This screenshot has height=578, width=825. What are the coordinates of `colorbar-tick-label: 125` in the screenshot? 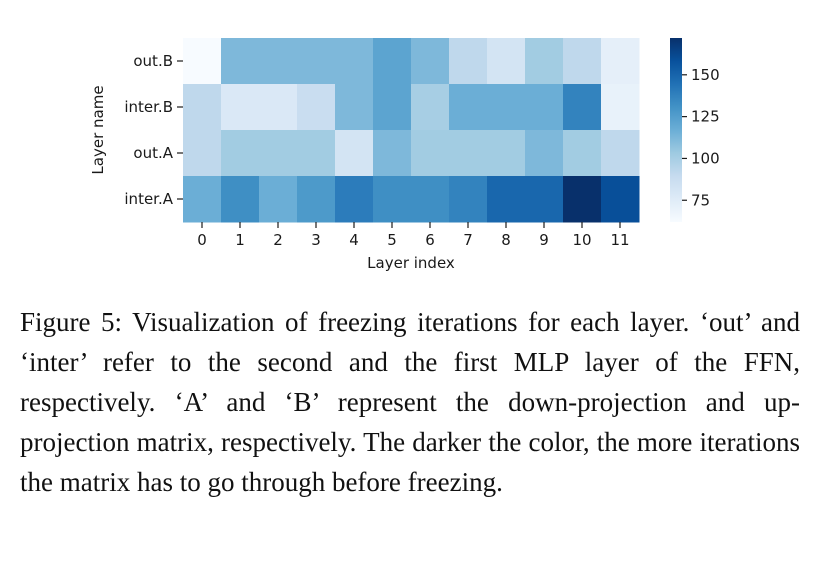 It's located at (705, 117).